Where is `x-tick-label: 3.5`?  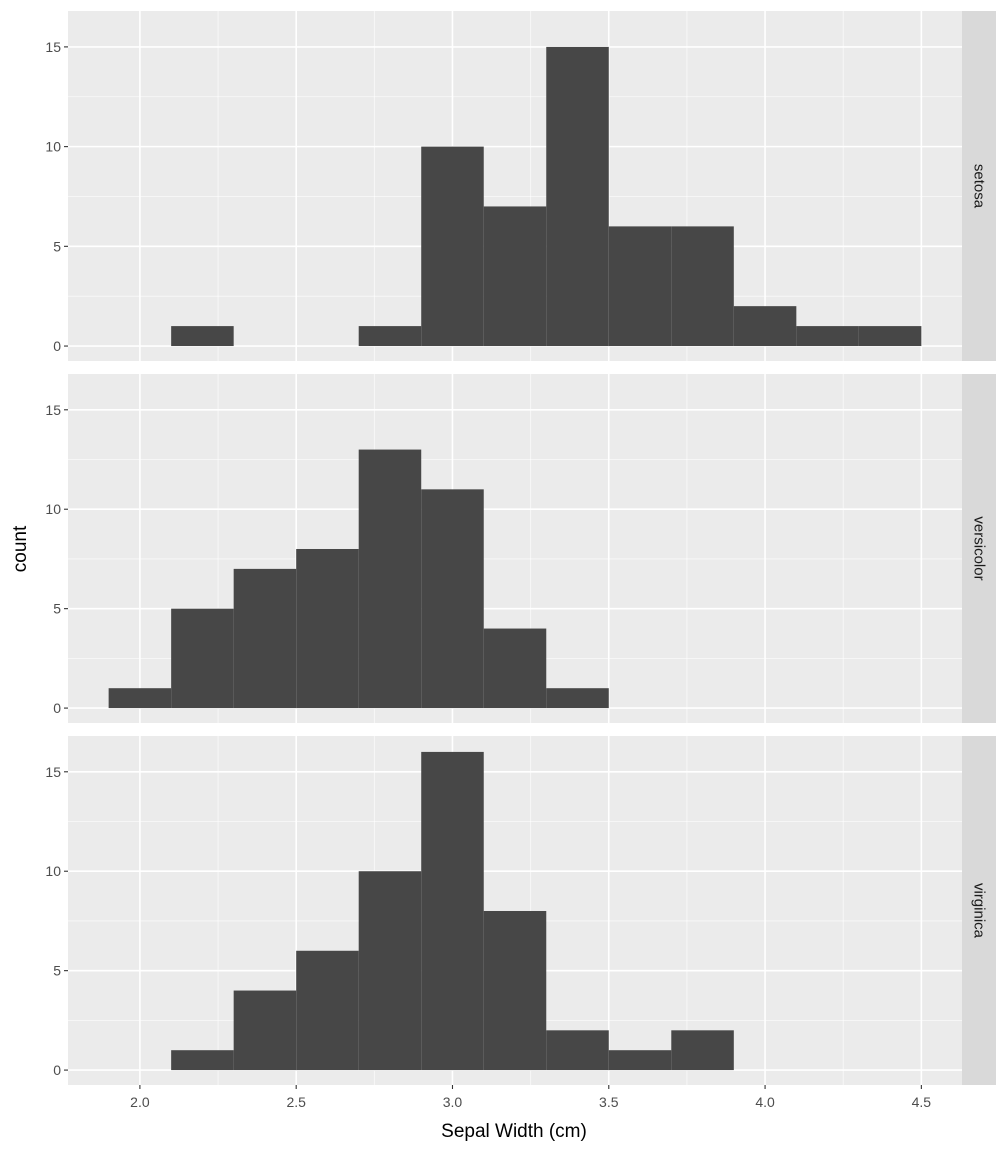
x-tick-label: 3.5 is located at coordinates (609, 1102).